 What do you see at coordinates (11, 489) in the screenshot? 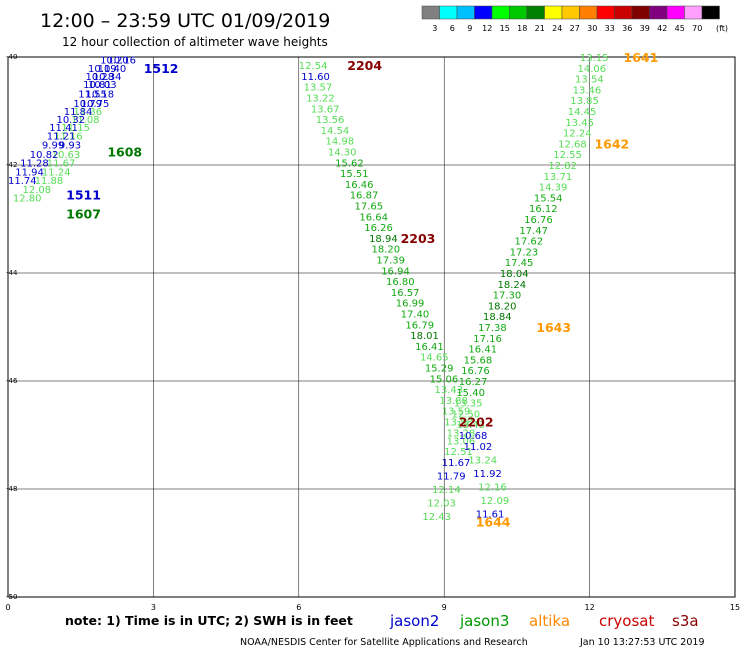
I see `y-tick-label: -48` at bounding box center [11, 489].